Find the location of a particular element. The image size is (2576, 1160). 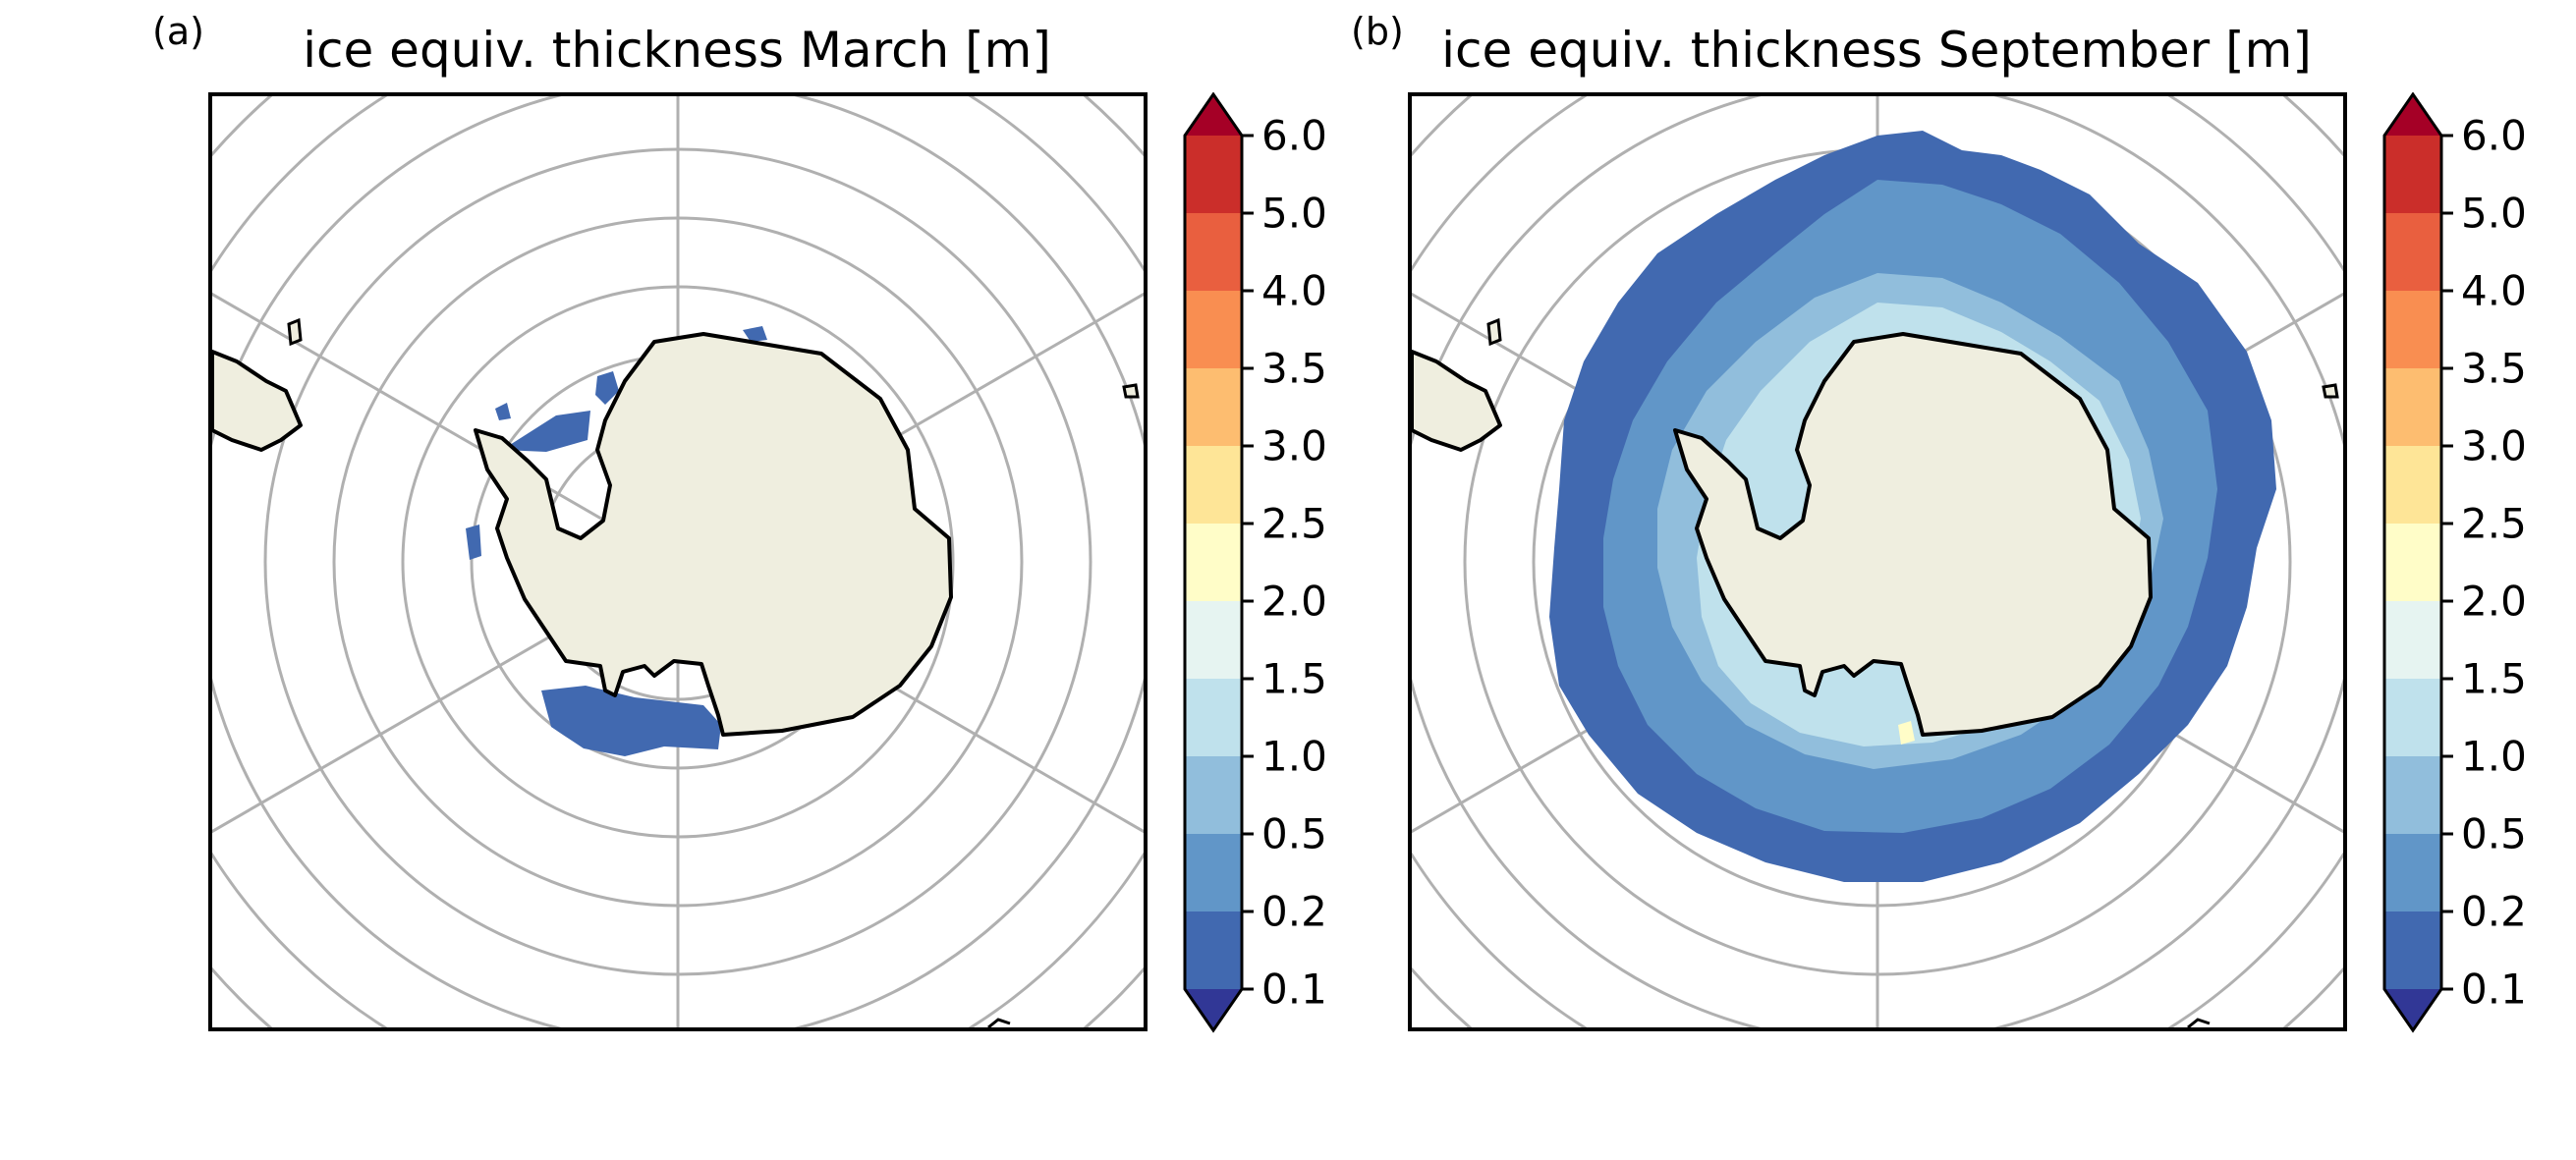

sea-ice-thickest-patch is located at coordinates (1906, 733).